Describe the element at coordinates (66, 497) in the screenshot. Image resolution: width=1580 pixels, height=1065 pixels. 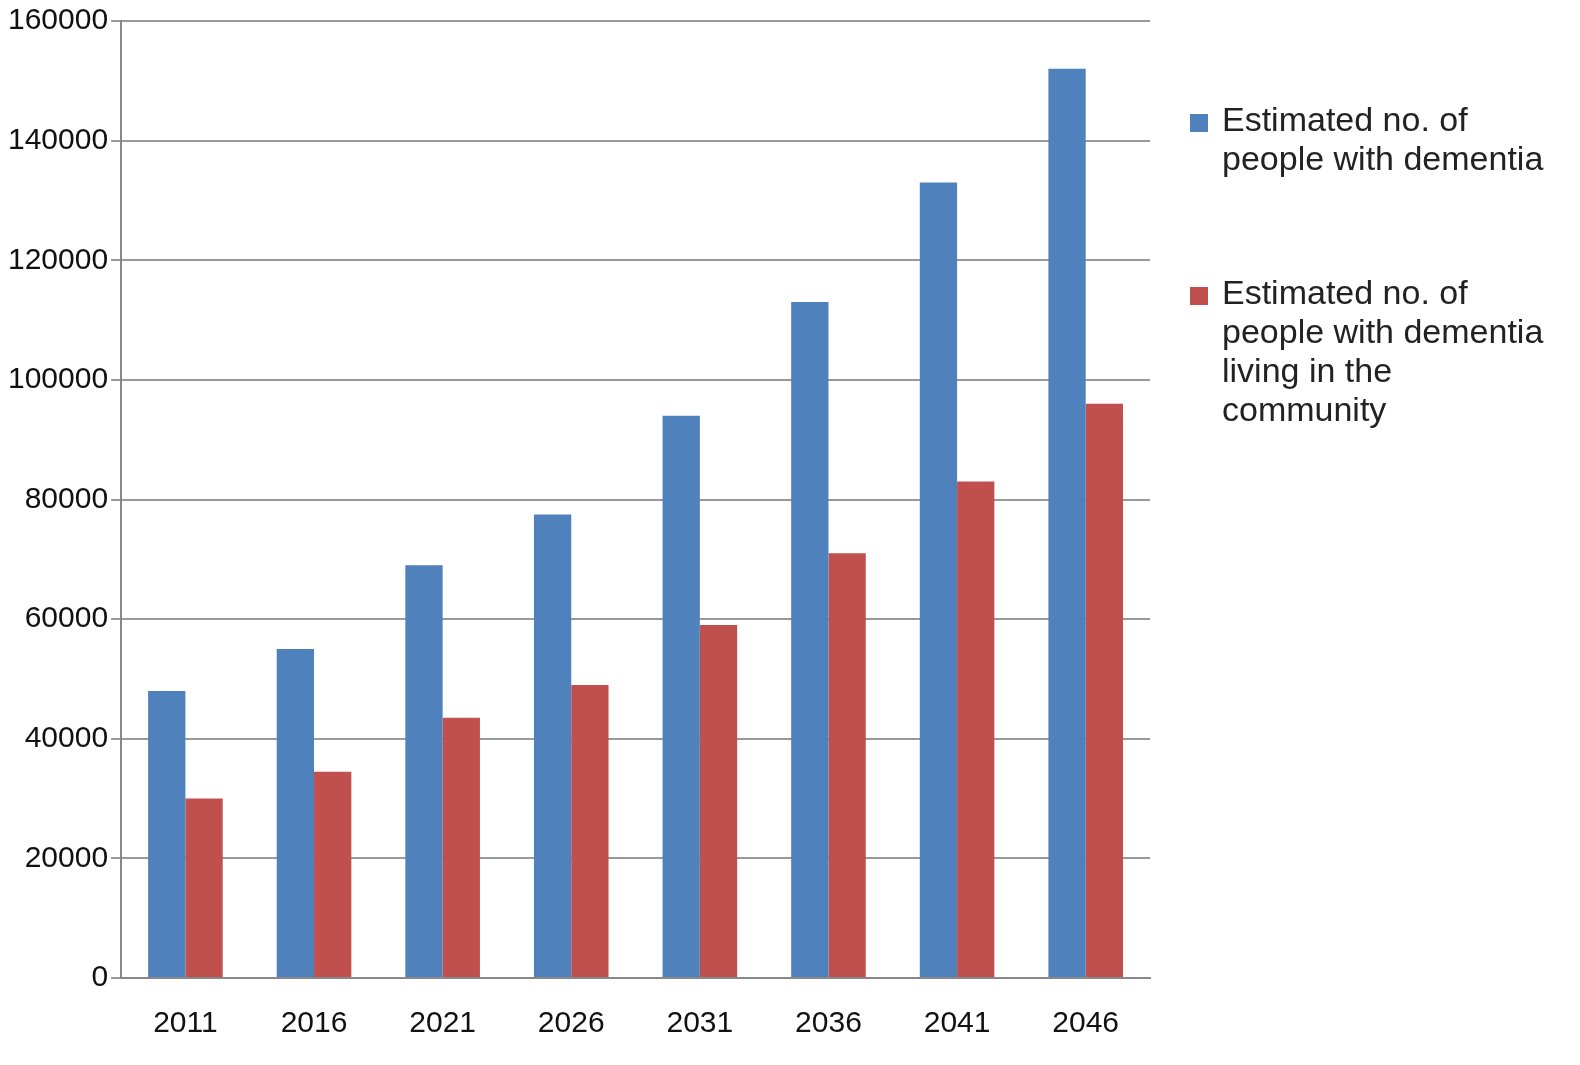
I see `y-tick-label: 80000` at that location.